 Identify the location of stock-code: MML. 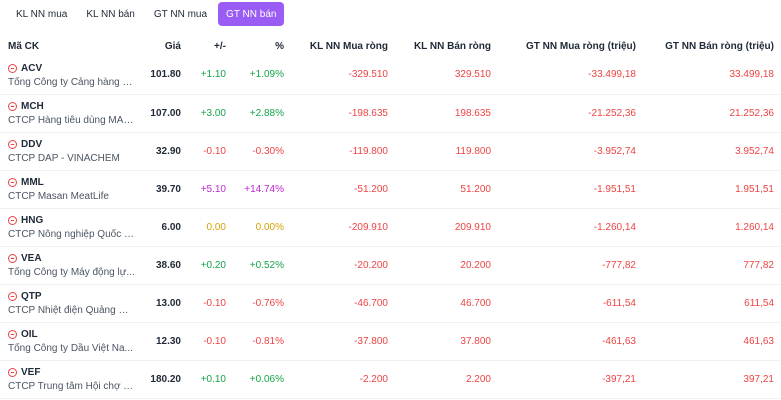
(32, 182).